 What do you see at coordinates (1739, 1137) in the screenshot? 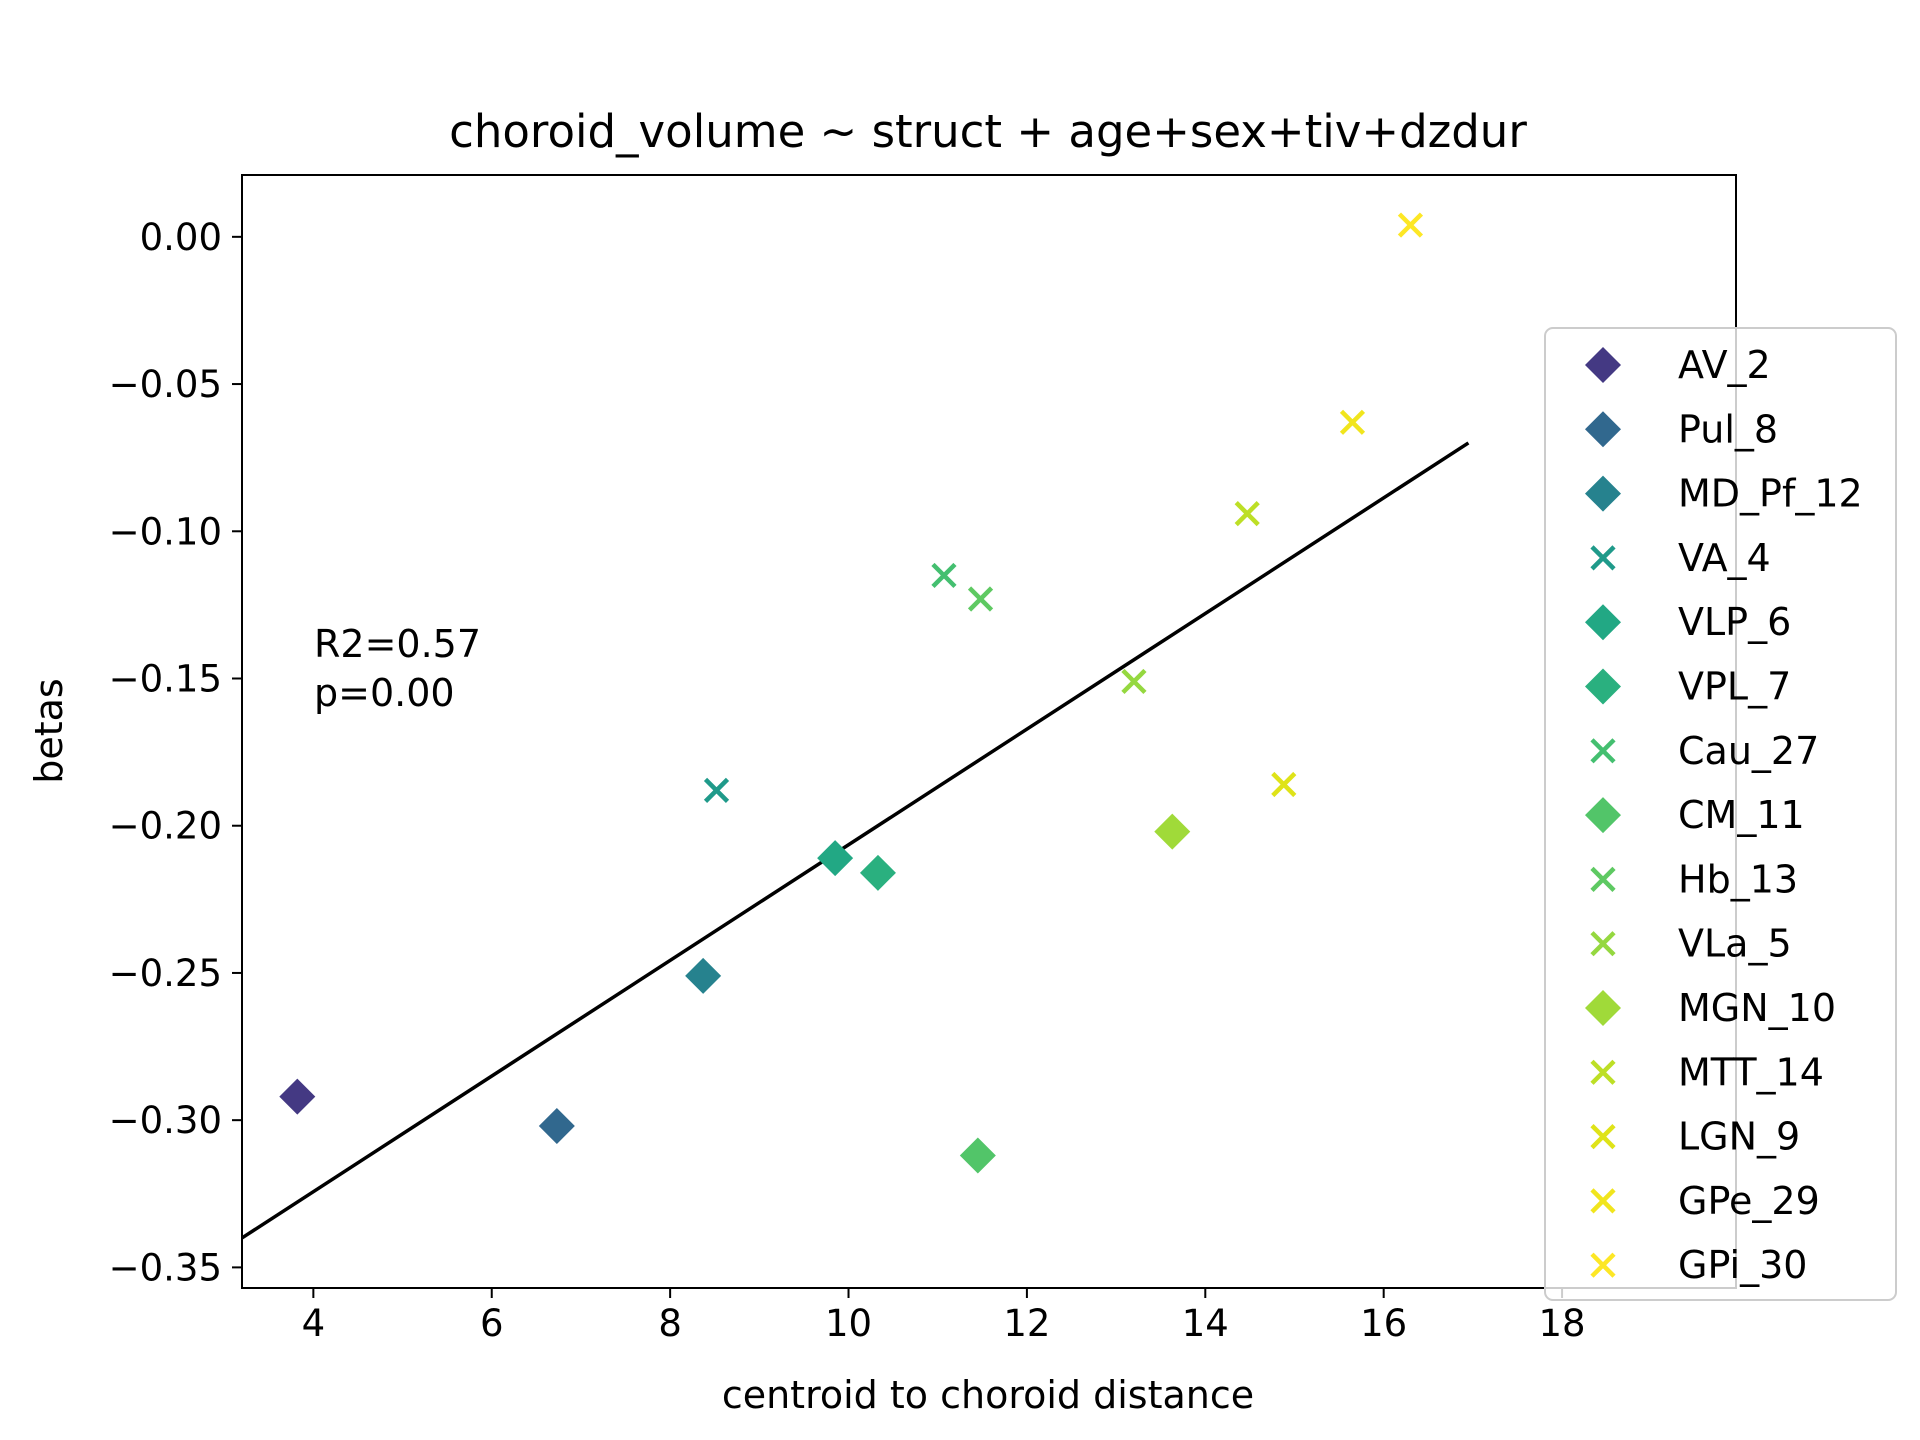
I see `legend-label: LGN_9` at bounding box center [1739, 1137].